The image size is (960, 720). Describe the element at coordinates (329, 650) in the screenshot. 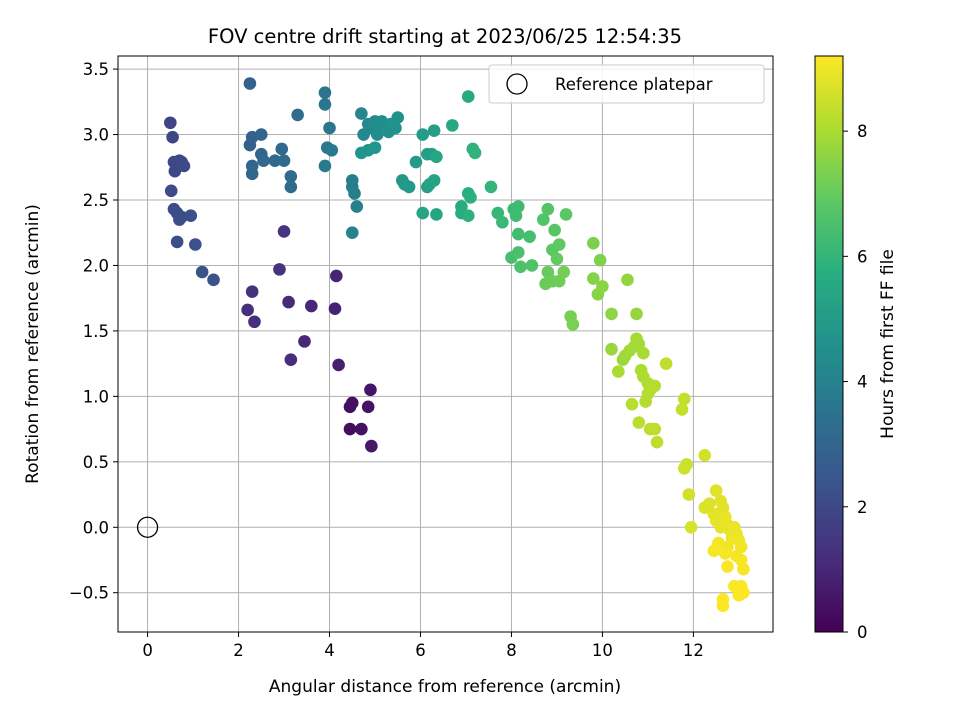

I see `x-tick-label: 4` at that location.